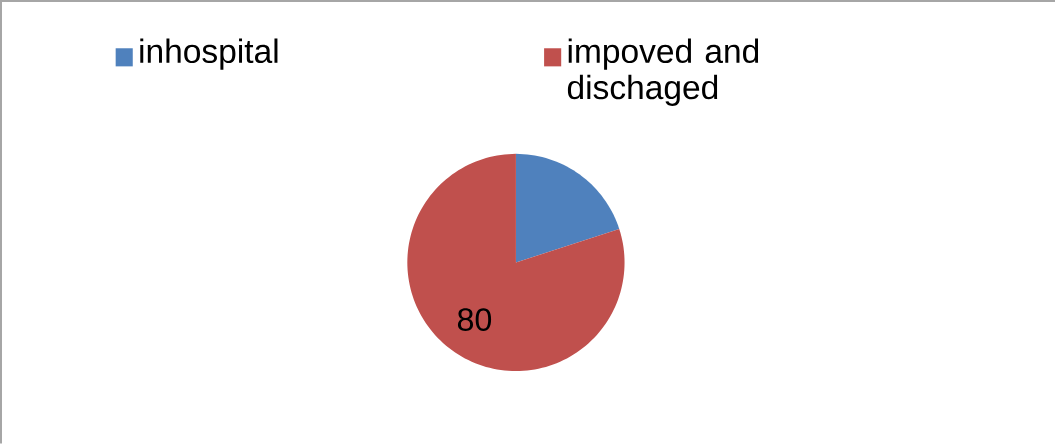  Describe the element at coordinates (209, 54) in the screenshot. I see `legend-label: inhospital` at that location.